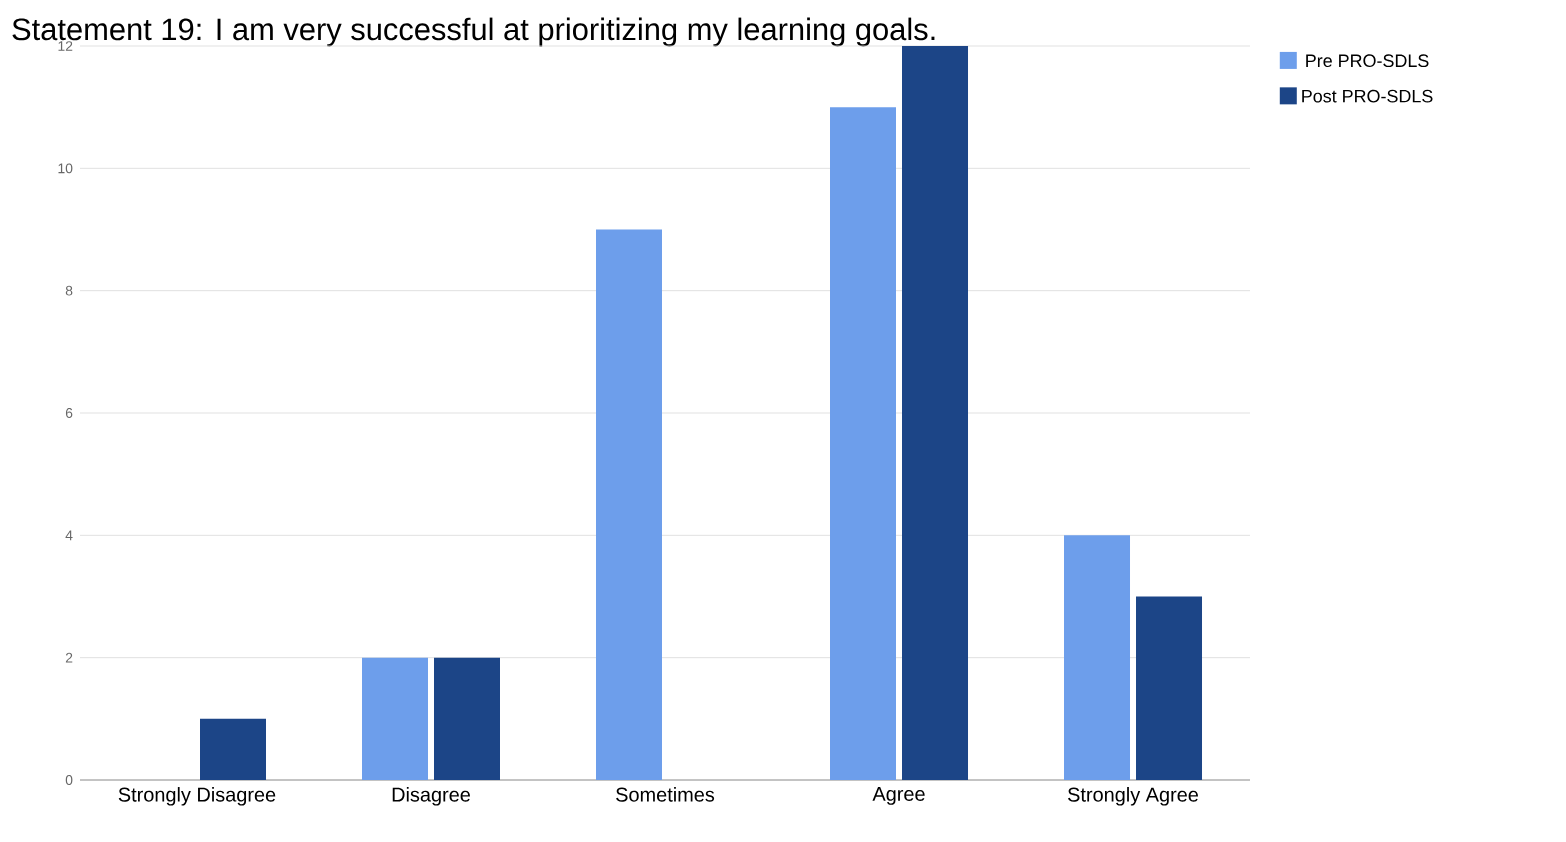 The width and height of the screenshot is (1566, 842). I want to click on x-tick-label: Strongly Disagree, so click(197, 796).